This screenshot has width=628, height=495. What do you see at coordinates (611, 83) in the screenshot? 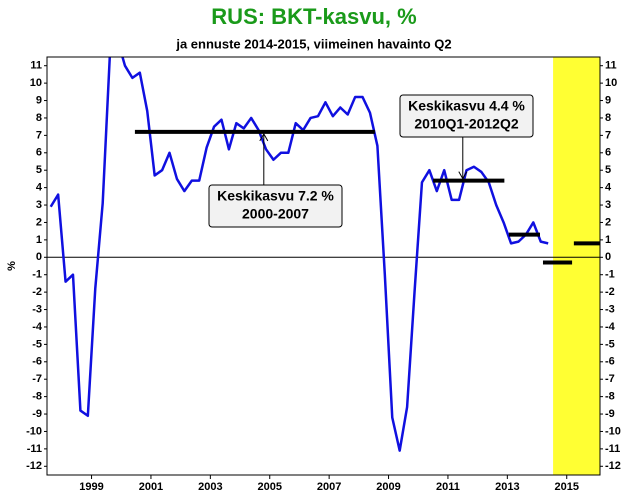
I see `y2-tick-label: 10` at bounding box center [611, 83].